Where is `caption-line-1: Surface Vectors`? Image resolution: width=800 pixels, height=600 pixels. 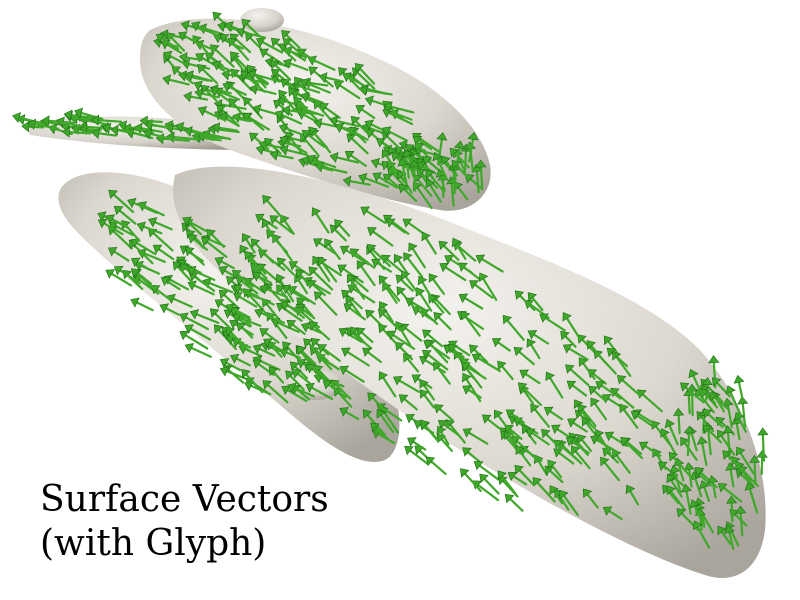
caption-line-1: Surface Vectors is located at coordinates (184, 499).